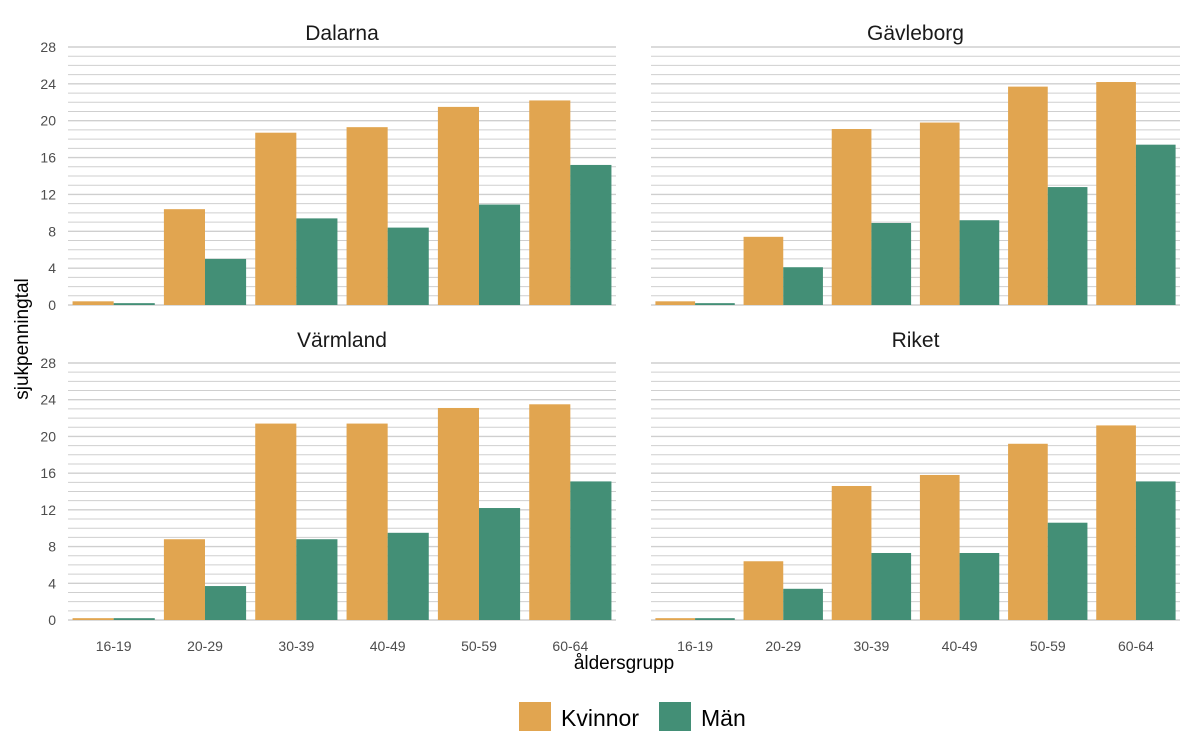  What do you see at coordinates (550, 202) in the screenshot?
I see `bar-dalarna-60-64-kvinnor` at bounding box center [550, 202].